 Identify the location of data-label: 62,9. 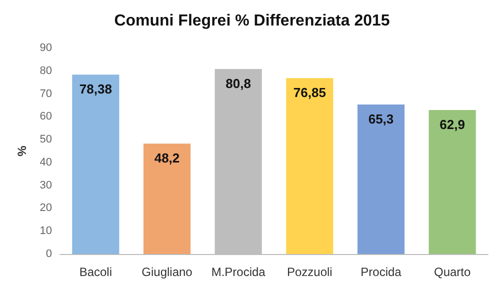
(452, 124).